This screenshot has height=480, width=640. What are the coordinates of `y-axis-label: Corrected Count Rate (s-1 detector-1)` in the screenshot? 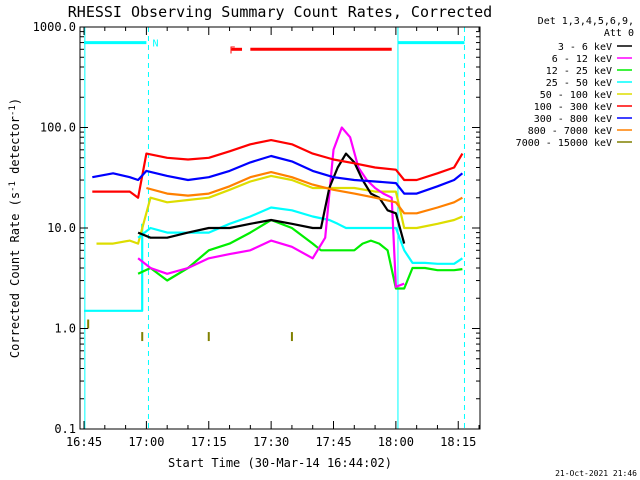 It's located at (15, 228).